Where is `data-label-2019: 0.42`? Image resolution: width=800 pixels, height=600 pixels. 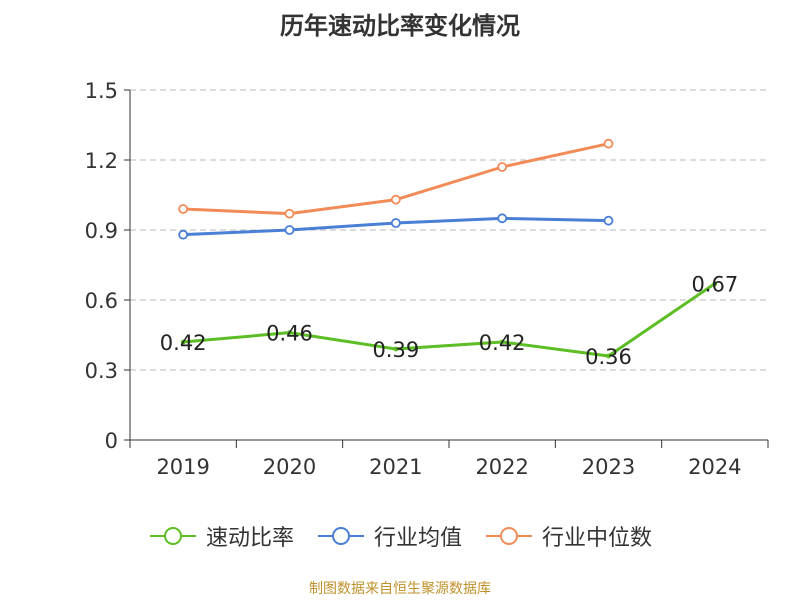 data-label-2019: 0.42 is located at coordinates (183, 343).